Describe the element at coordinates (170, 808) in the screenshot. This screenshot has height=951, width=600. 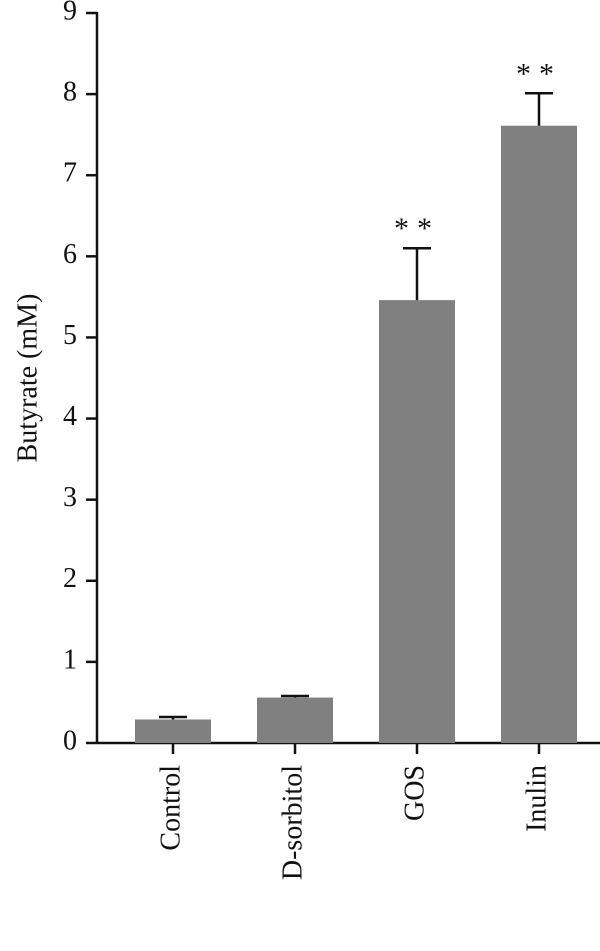
I see `x-tick-label: Control` at that location.